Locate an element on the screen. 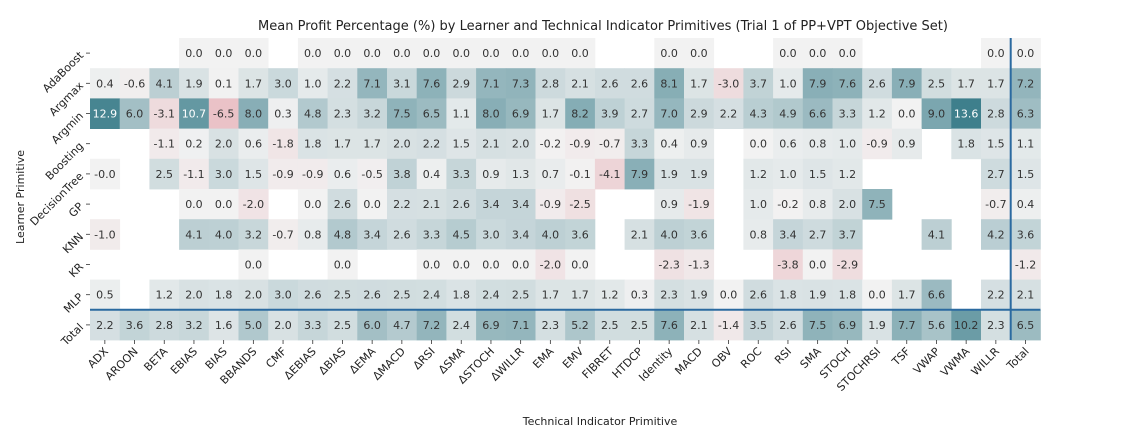  cell-value-label: 2.2 is located at coordinates (402, 204).